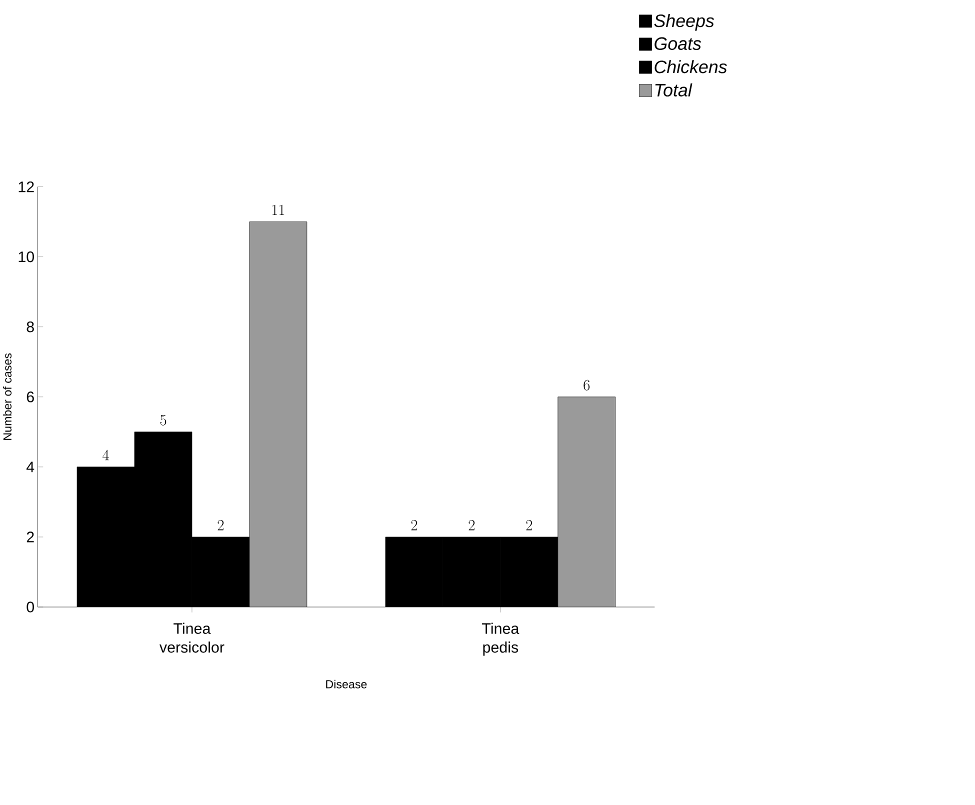  What do you see at coordinates (30, 537) in the screenshot?
I see `y-tick-label: 2` at bounding box center [30, 537].